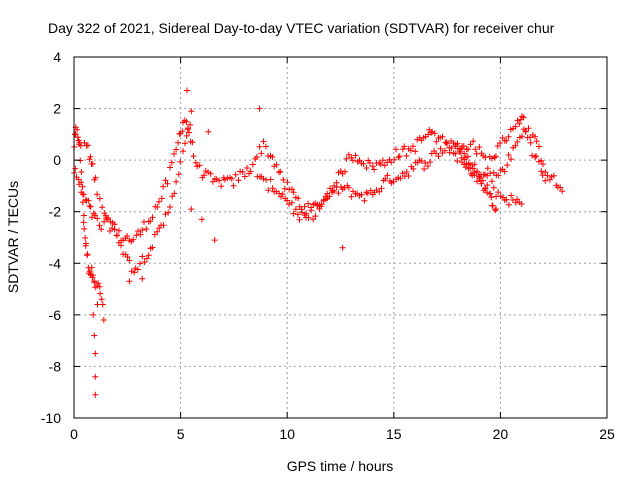 The height and width of the screenshot is (480, 640). What do you see at coordinates (51, 237) in the screenshot?
I see `y-tick-labels: -10 -8 -6 -4 -2 0 2 4` at bounding box center [51, 237].